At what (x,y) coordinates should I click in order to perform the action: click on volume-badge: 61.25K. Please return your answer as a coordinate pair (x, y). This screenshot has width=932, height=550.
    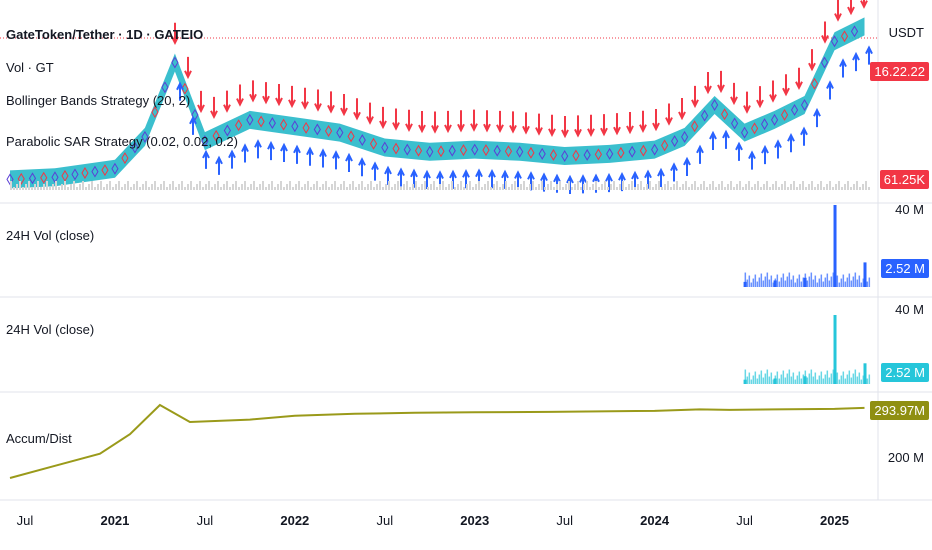
    Looking at the image, I should click on (904, 179).